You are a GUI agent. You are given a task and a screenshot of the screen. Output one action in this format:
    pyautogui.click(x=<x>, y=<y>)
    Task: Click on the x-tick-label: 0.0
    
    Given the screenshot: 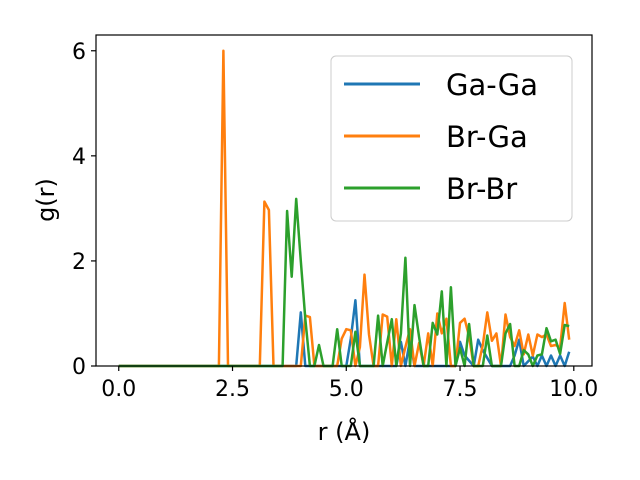 What is the action you would take?
    pyautogui.click(x=118, y=389)
    